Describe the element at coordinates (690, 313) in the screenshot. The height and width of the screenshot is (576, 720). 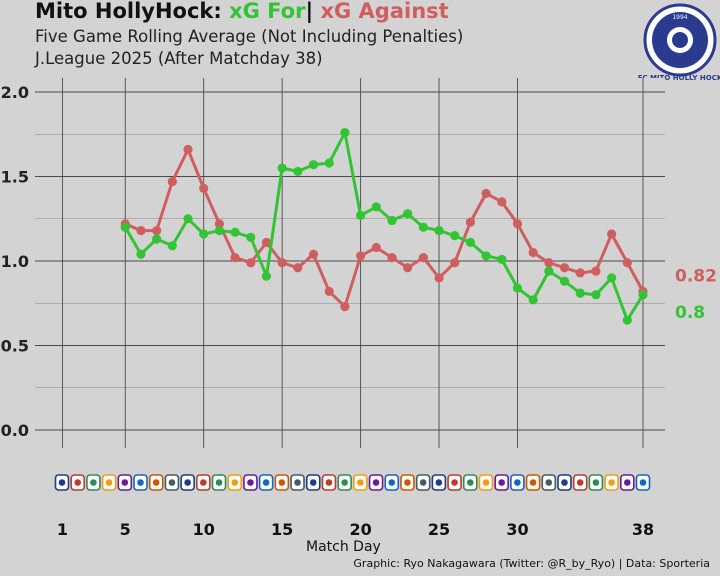
I see `xg-for-end-label: 0.8` at that location.